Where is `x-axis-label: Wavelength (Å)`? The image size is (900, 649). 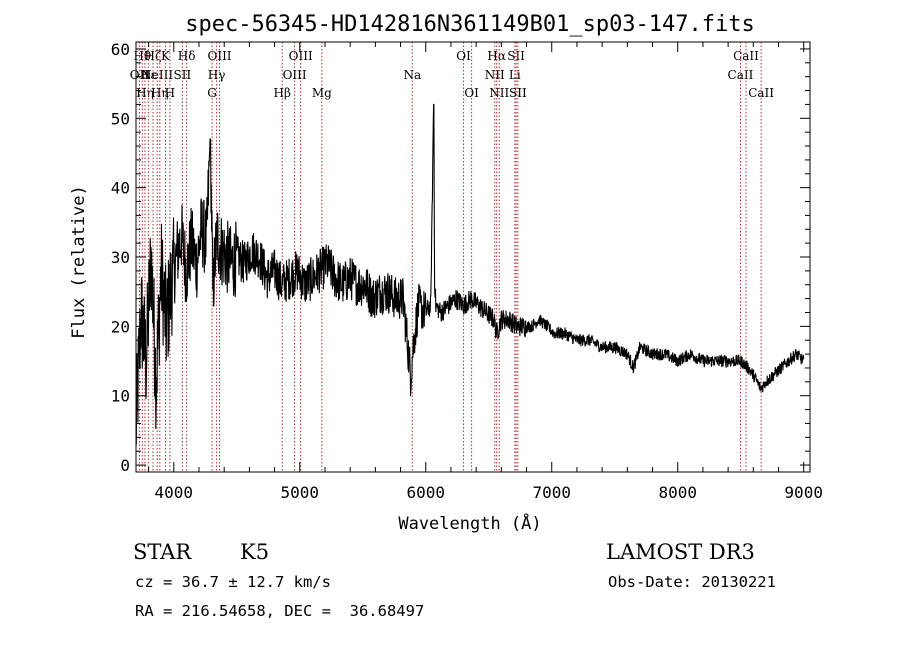
x-axis-label: Wavelength (Å) is located at coordinates (469, 523).